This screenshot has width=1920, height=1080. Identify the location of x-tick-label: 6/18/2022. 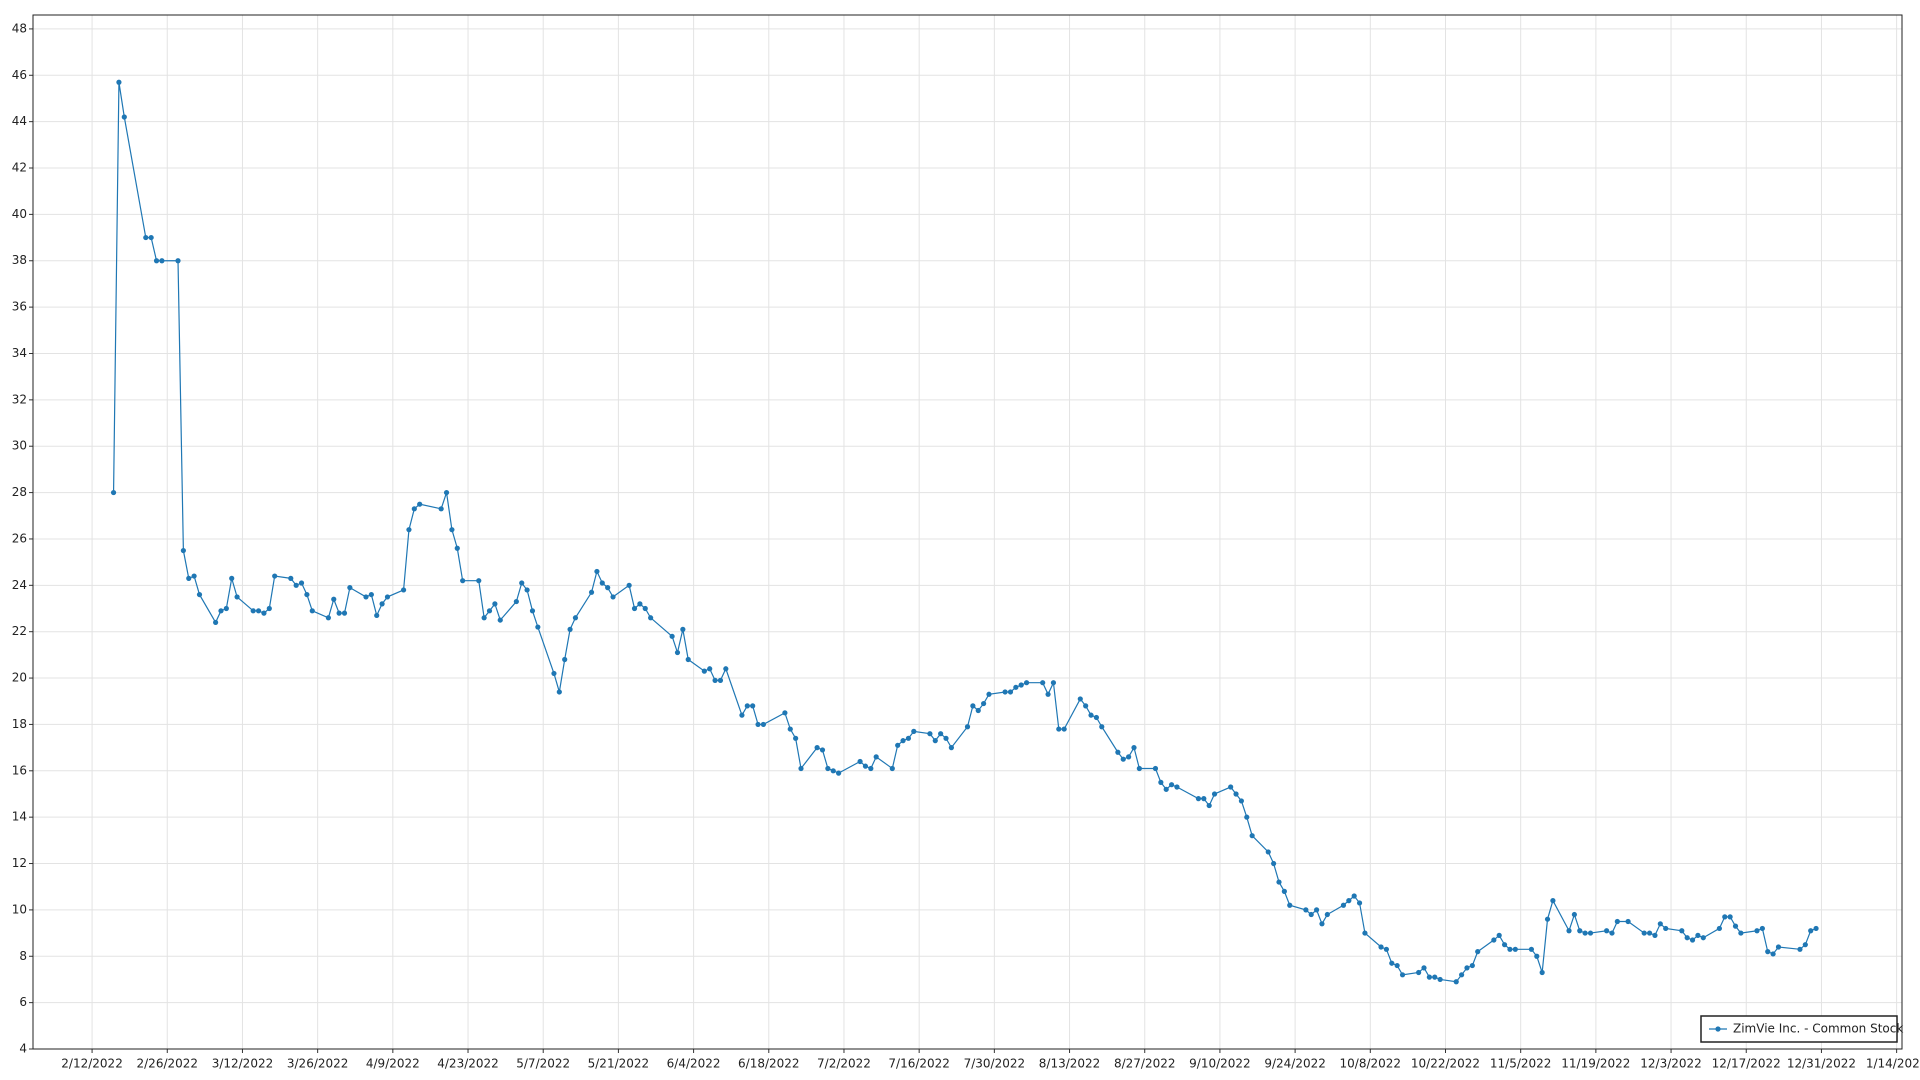
(769, 1064).